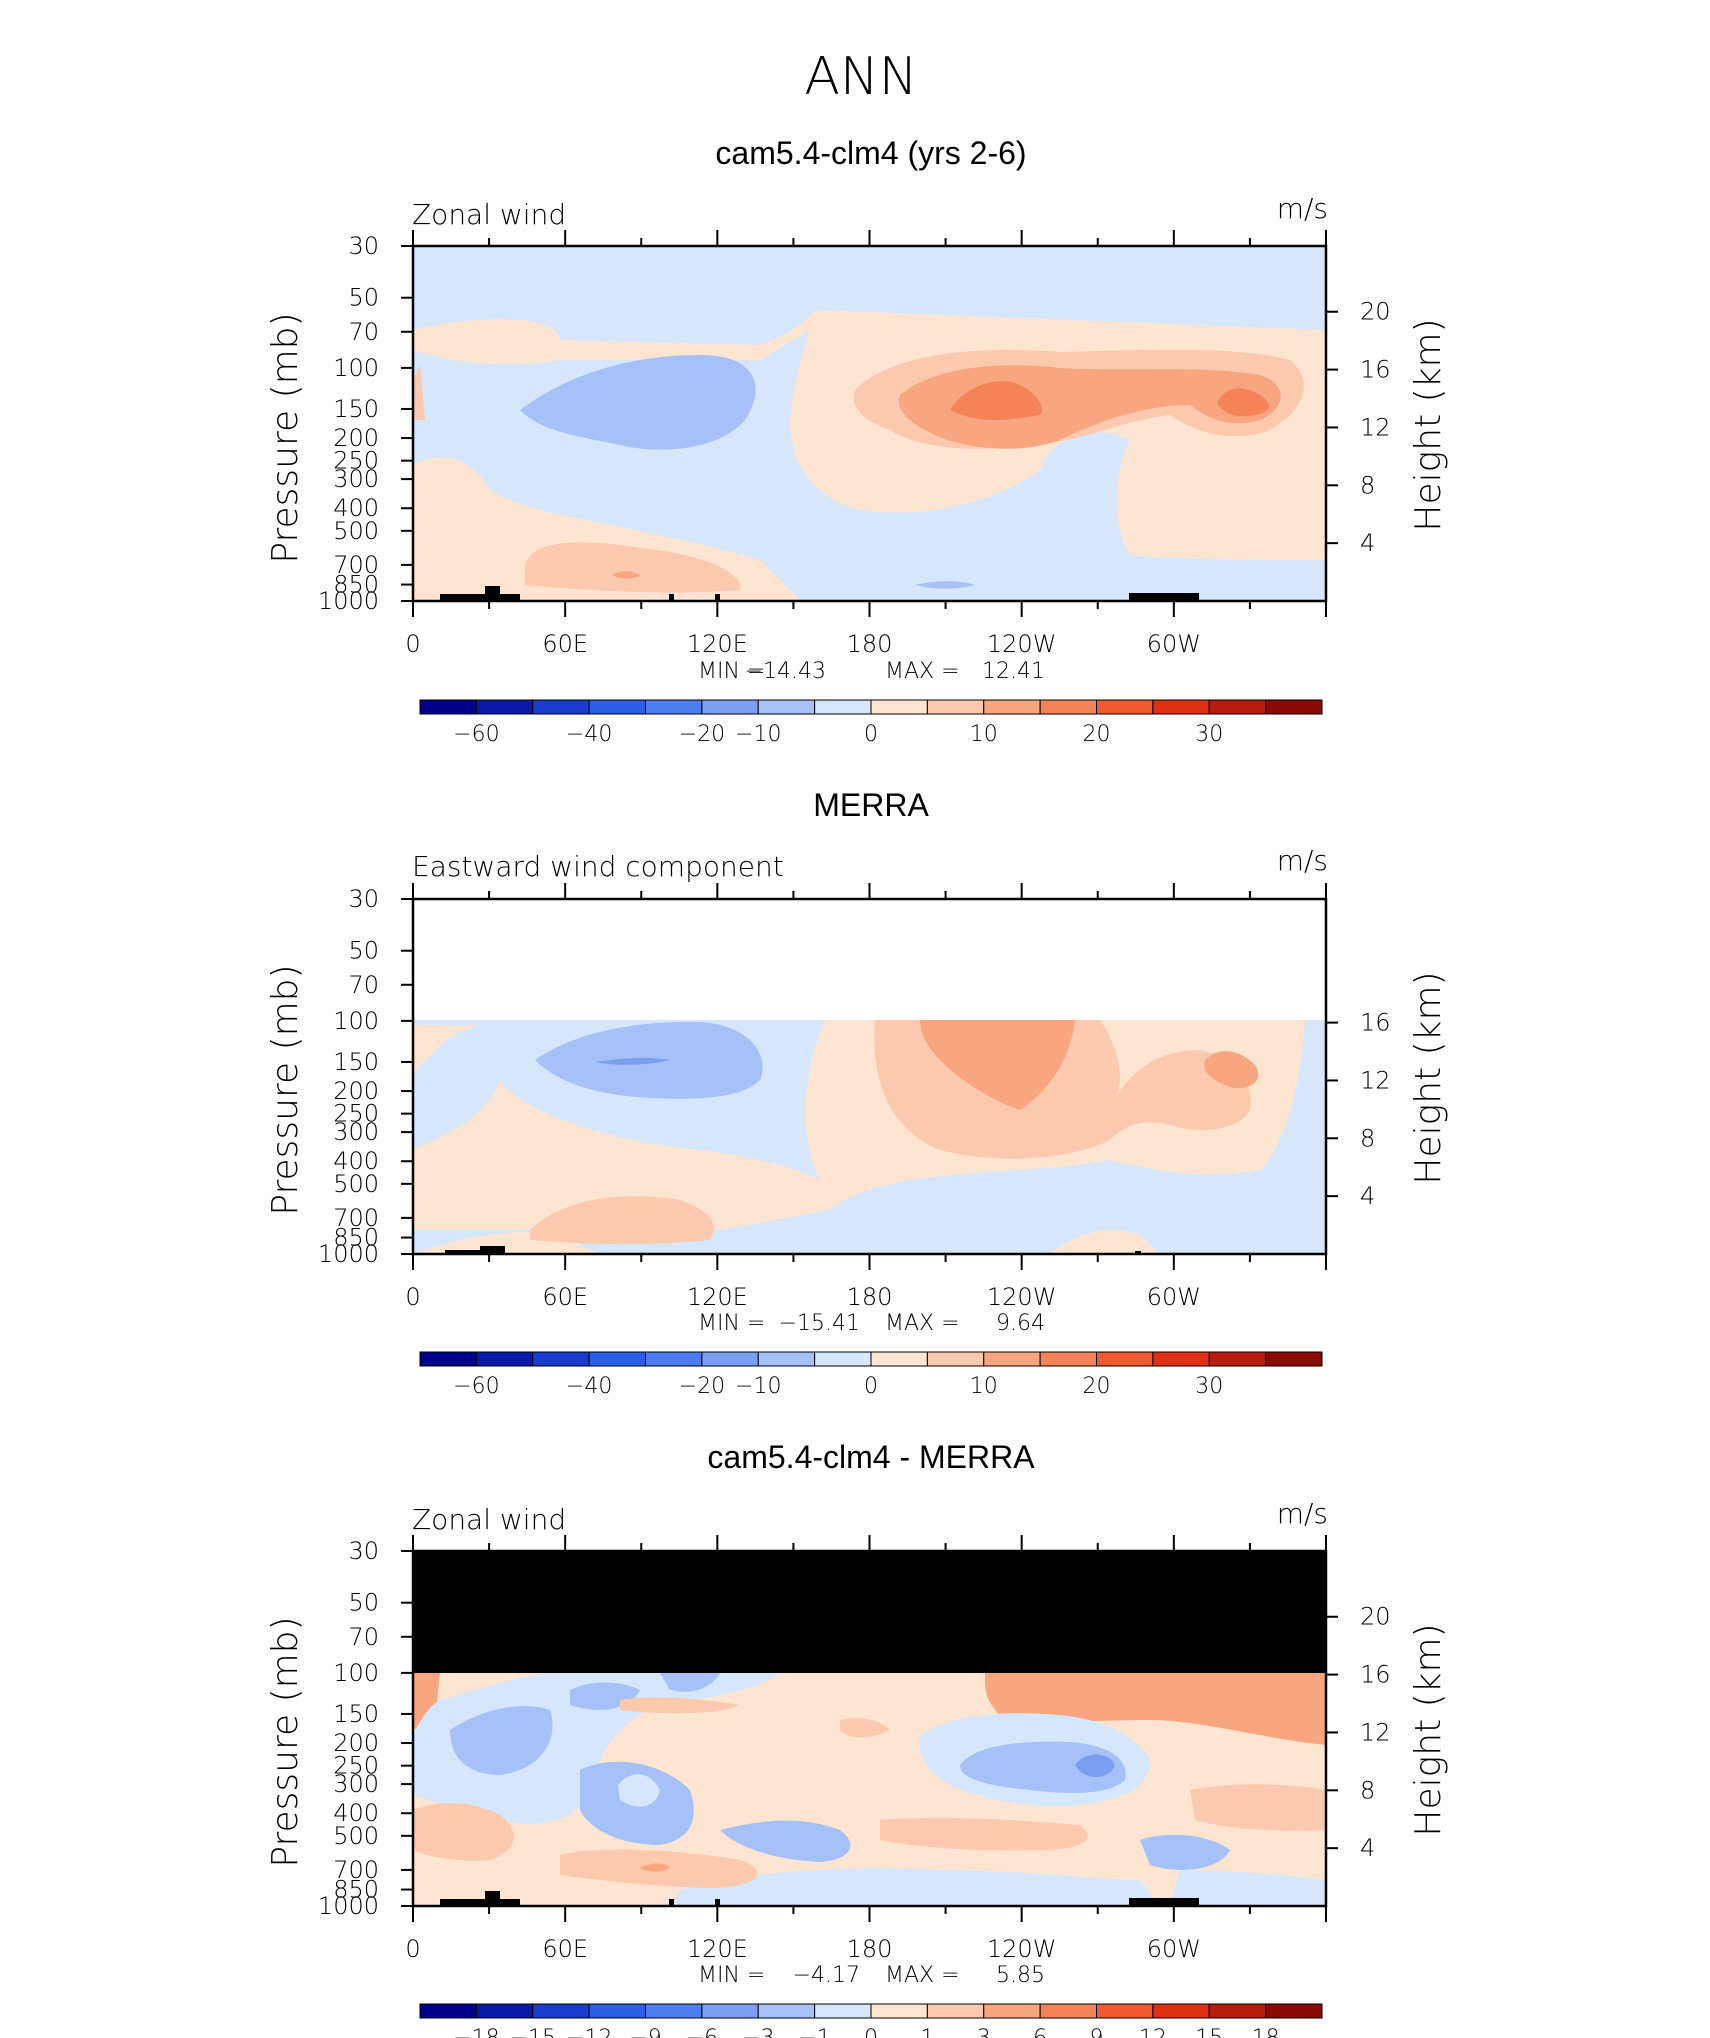 The image size is (1710, 2038). What do you see at coordinates (645, 2032) in the screenshot?
I see `colorbar-label: −9` at bounding box center [645, 2032].